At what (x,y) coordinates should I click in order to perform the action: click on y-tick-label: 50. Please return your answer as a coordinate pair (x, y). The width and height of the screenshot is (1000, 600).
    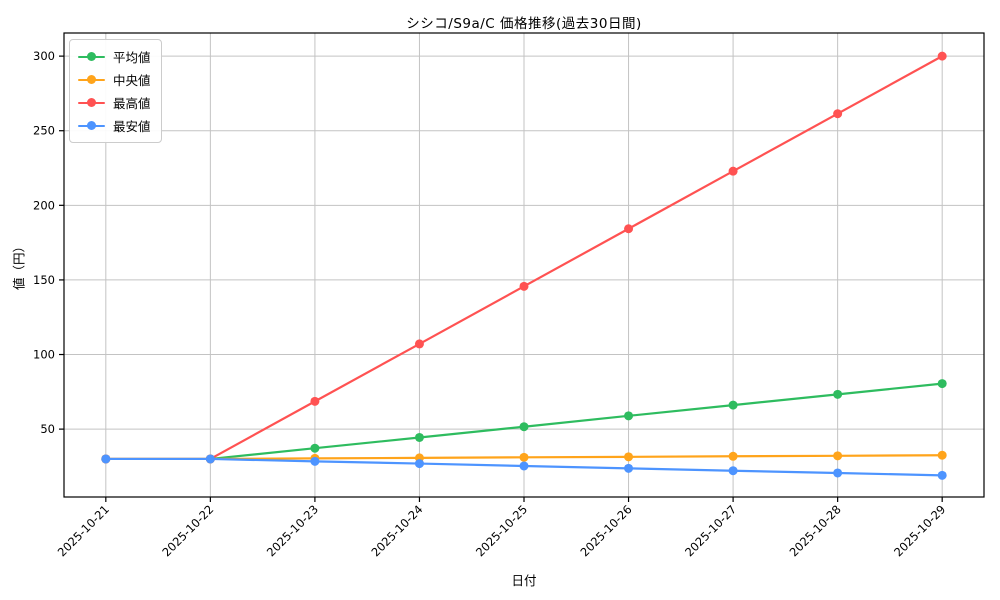
    Looking at the image, I should click on (47, 429).